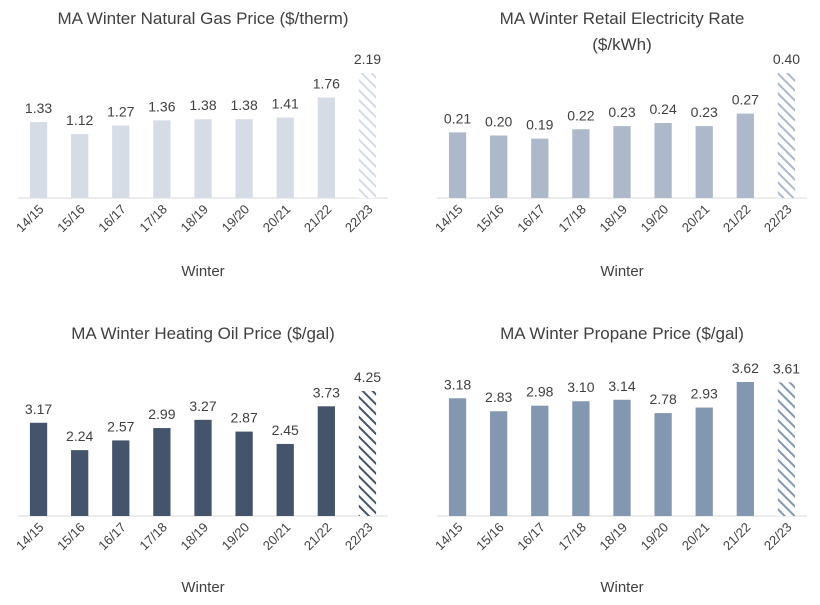  I want to click on chart-title: MA Winter Heating Oil Price ($/gal), so click(203, 333).